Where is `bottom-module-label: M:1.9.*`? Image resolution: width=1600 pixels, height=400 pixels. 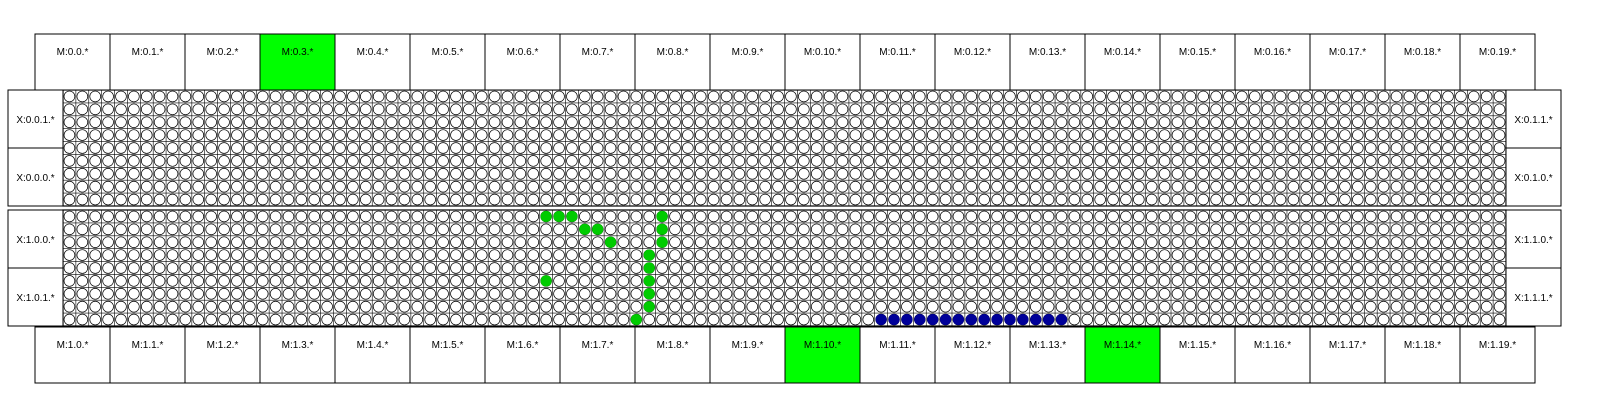
bottom-module-label: M:1.9.* is located at coordinates (748, 345).